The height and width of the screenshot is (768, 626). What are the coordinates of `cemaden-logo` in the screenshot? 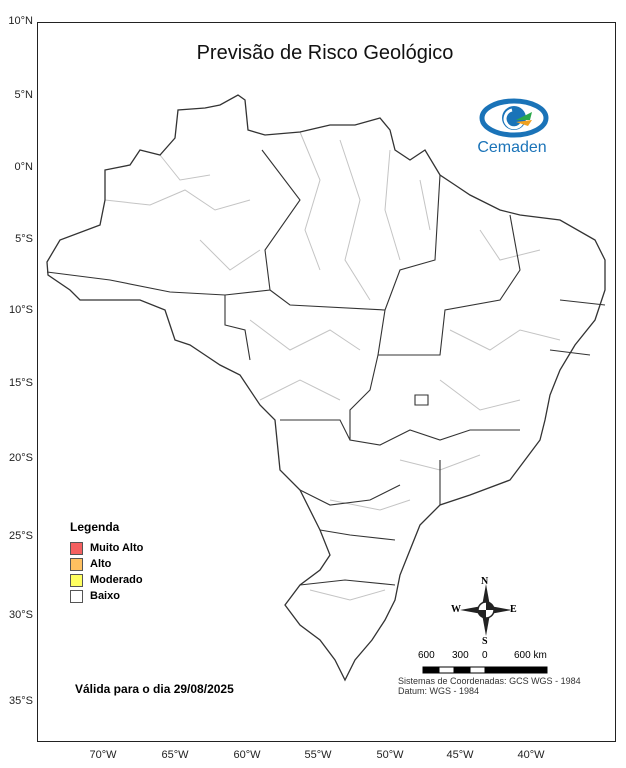 It's located at (514, 118).